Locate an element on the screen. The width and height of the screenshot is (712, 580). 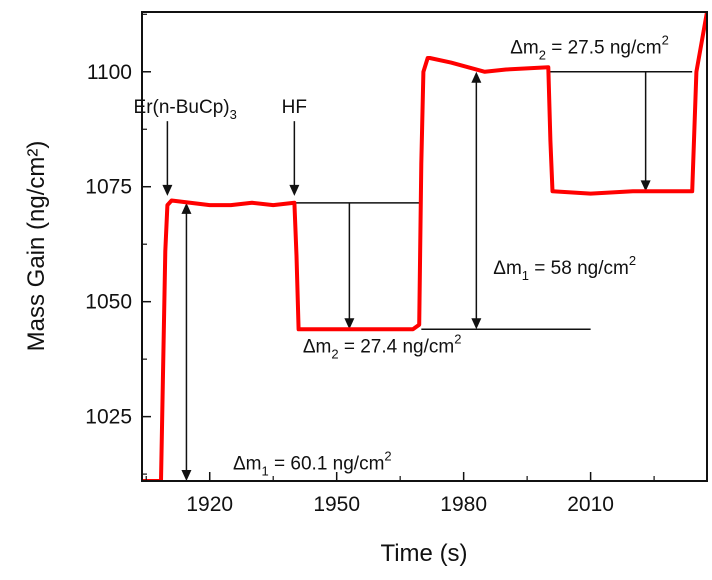
delta-mass-rest: = 27.4 ng/cm is located at coordinates (397, 346).